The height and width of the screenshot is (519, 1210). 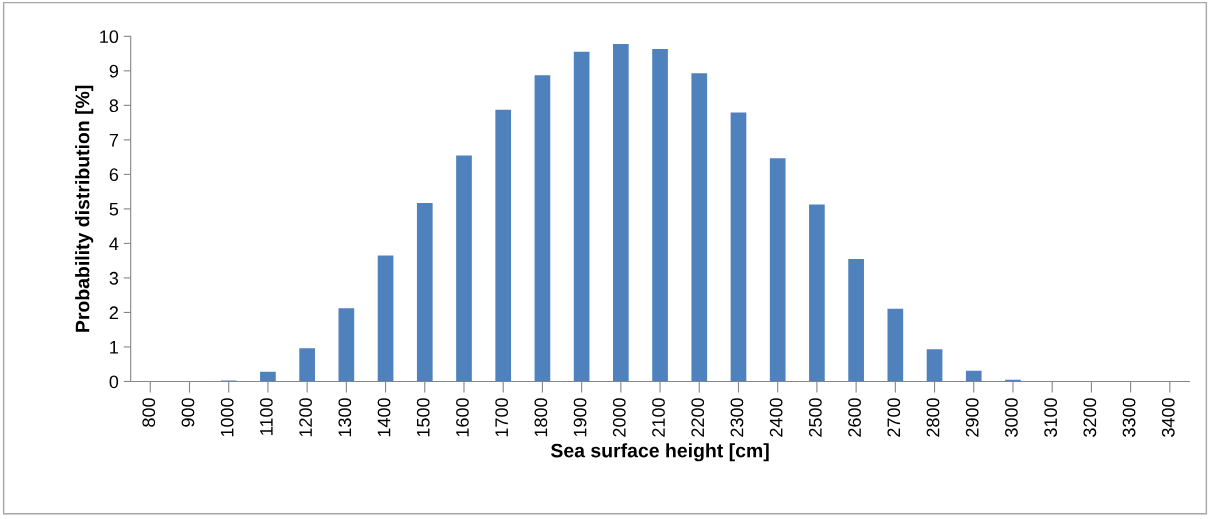 I want to click on x-tick-label: 2200, so click(x=698, y=417).